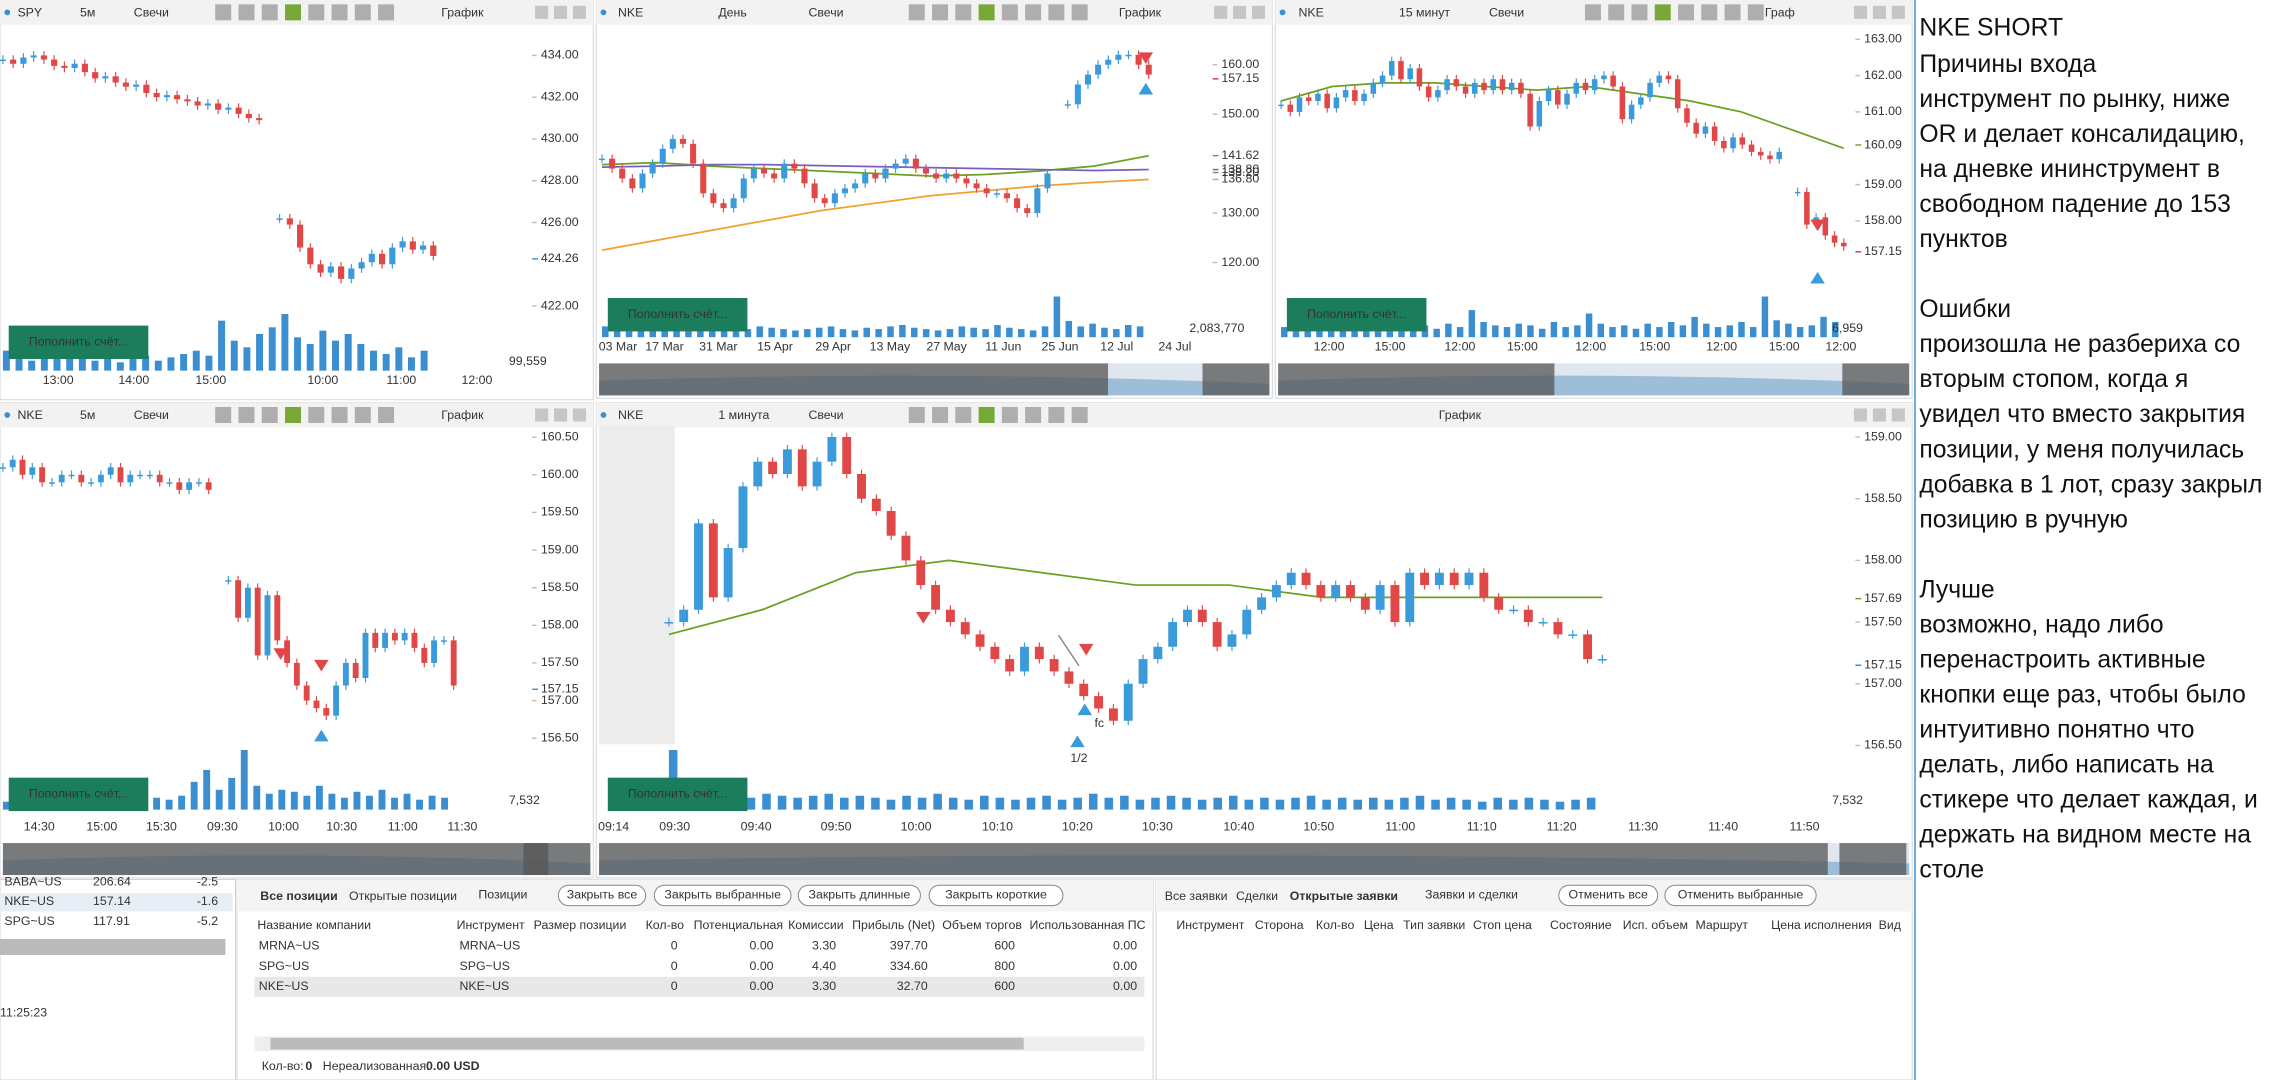 This screenshot has width=2280, height=1080. I want to click on symbol-select: SPY, so click(29, 12).